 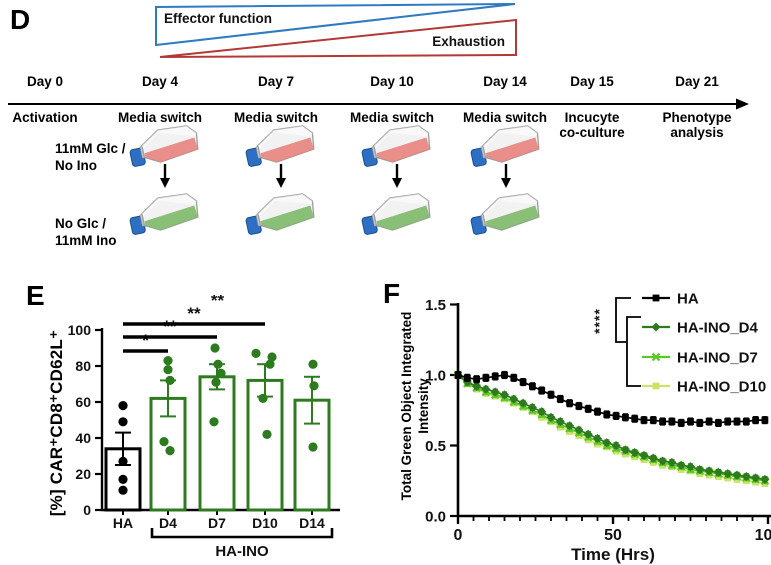 What do you see at coordinates (742, 104) in the screenshot?
I see `timeline-arrowhead-icon` at bounding box center [742, 104].